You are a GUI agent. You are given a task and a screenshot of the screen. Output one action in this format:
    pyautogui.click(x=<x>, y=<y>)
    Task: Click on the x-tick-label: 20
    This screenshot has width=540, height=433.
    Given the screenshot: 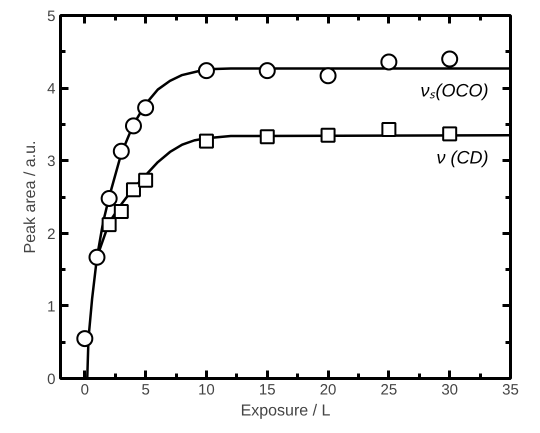 What is the action you would take?
    pyautogui.click(x=328, y=390)
    